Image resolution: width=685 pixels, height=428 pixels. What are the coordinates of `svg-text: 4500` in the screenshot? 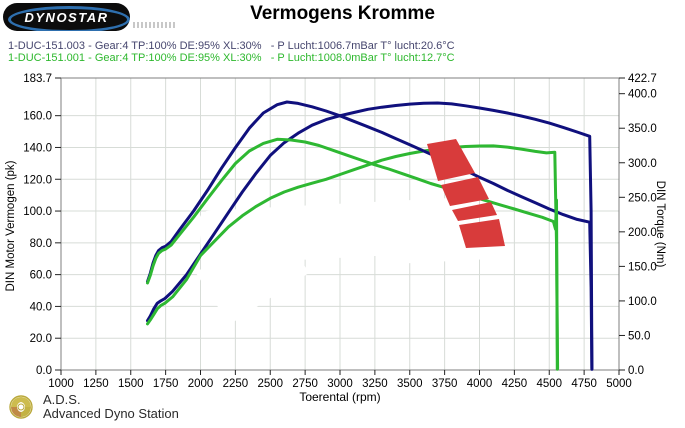 It's located at (549, 384).